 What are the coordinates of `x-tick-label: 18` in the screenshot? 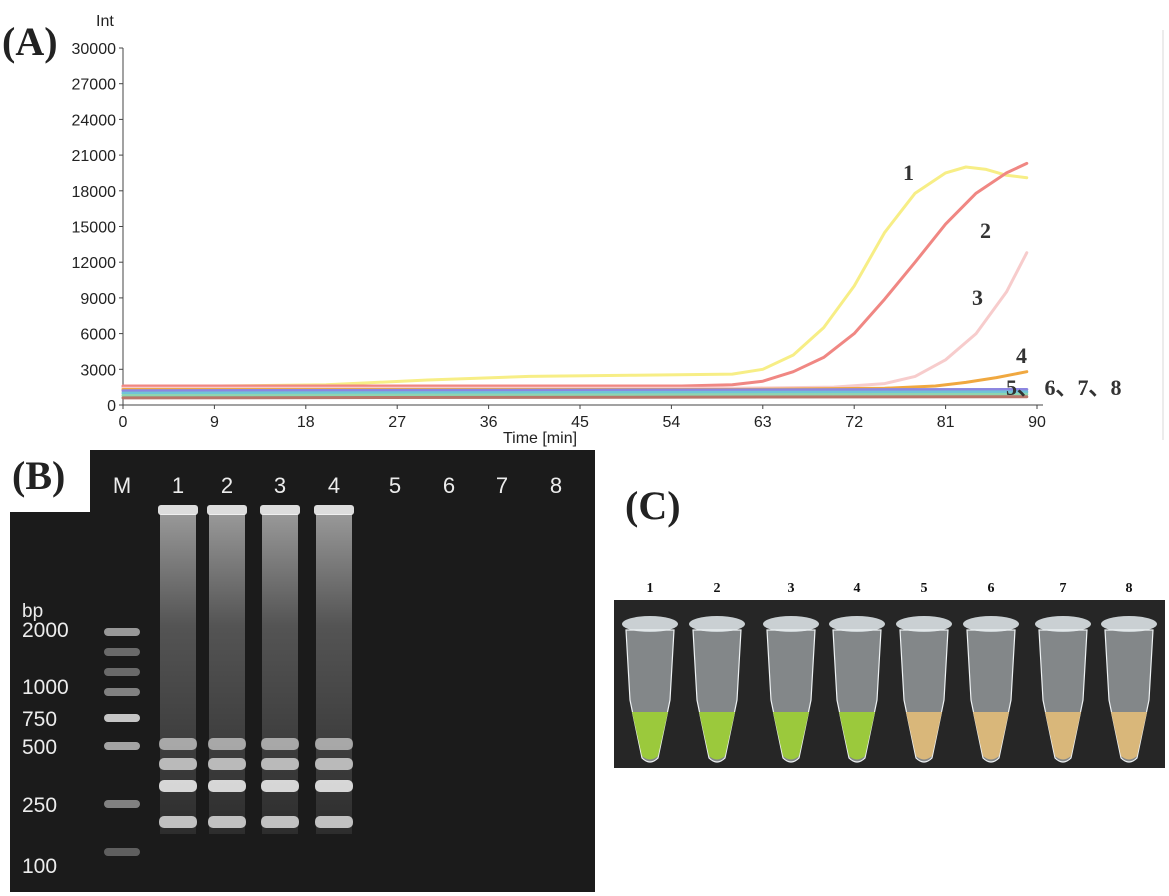 It's located at (306, 422).